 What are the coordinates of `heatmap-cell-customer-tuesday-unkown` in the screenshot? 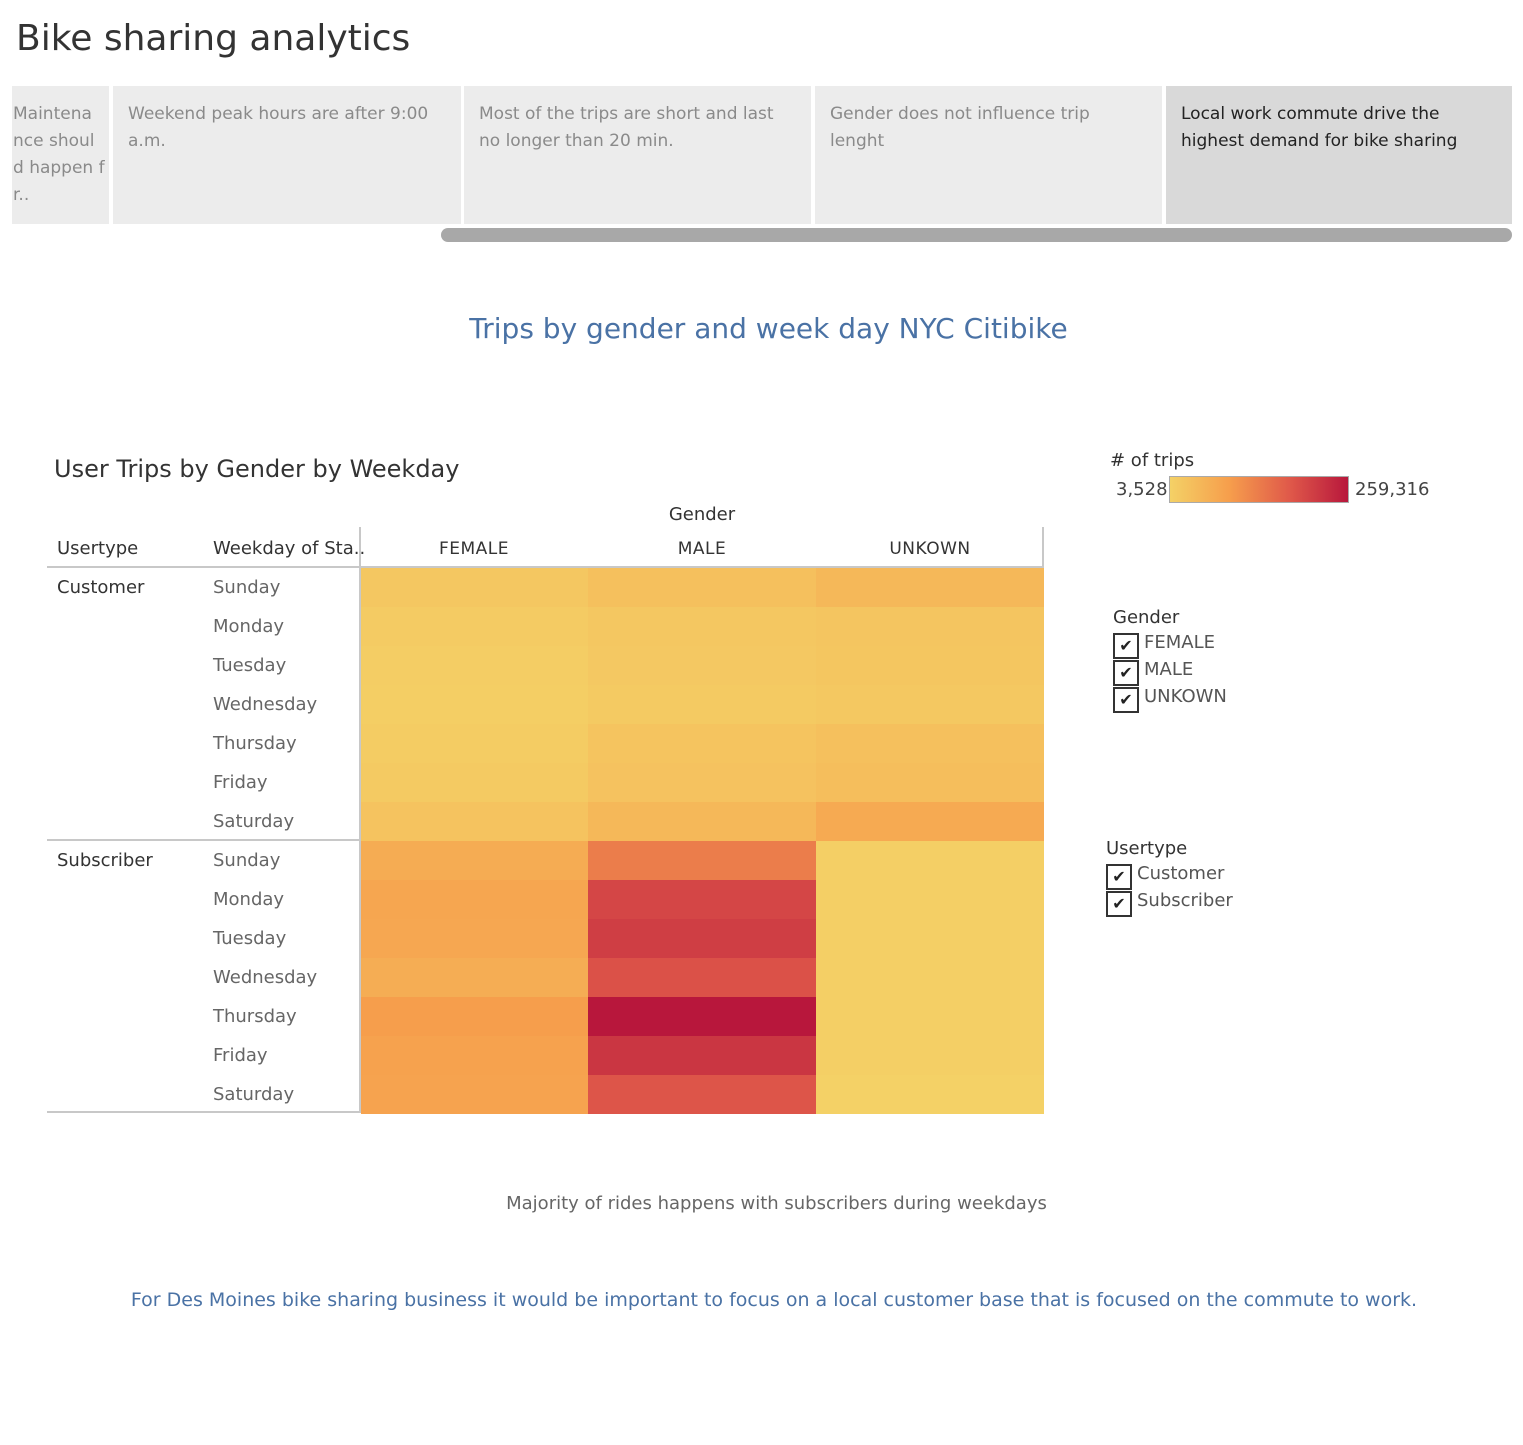 It's located at (929, 665).